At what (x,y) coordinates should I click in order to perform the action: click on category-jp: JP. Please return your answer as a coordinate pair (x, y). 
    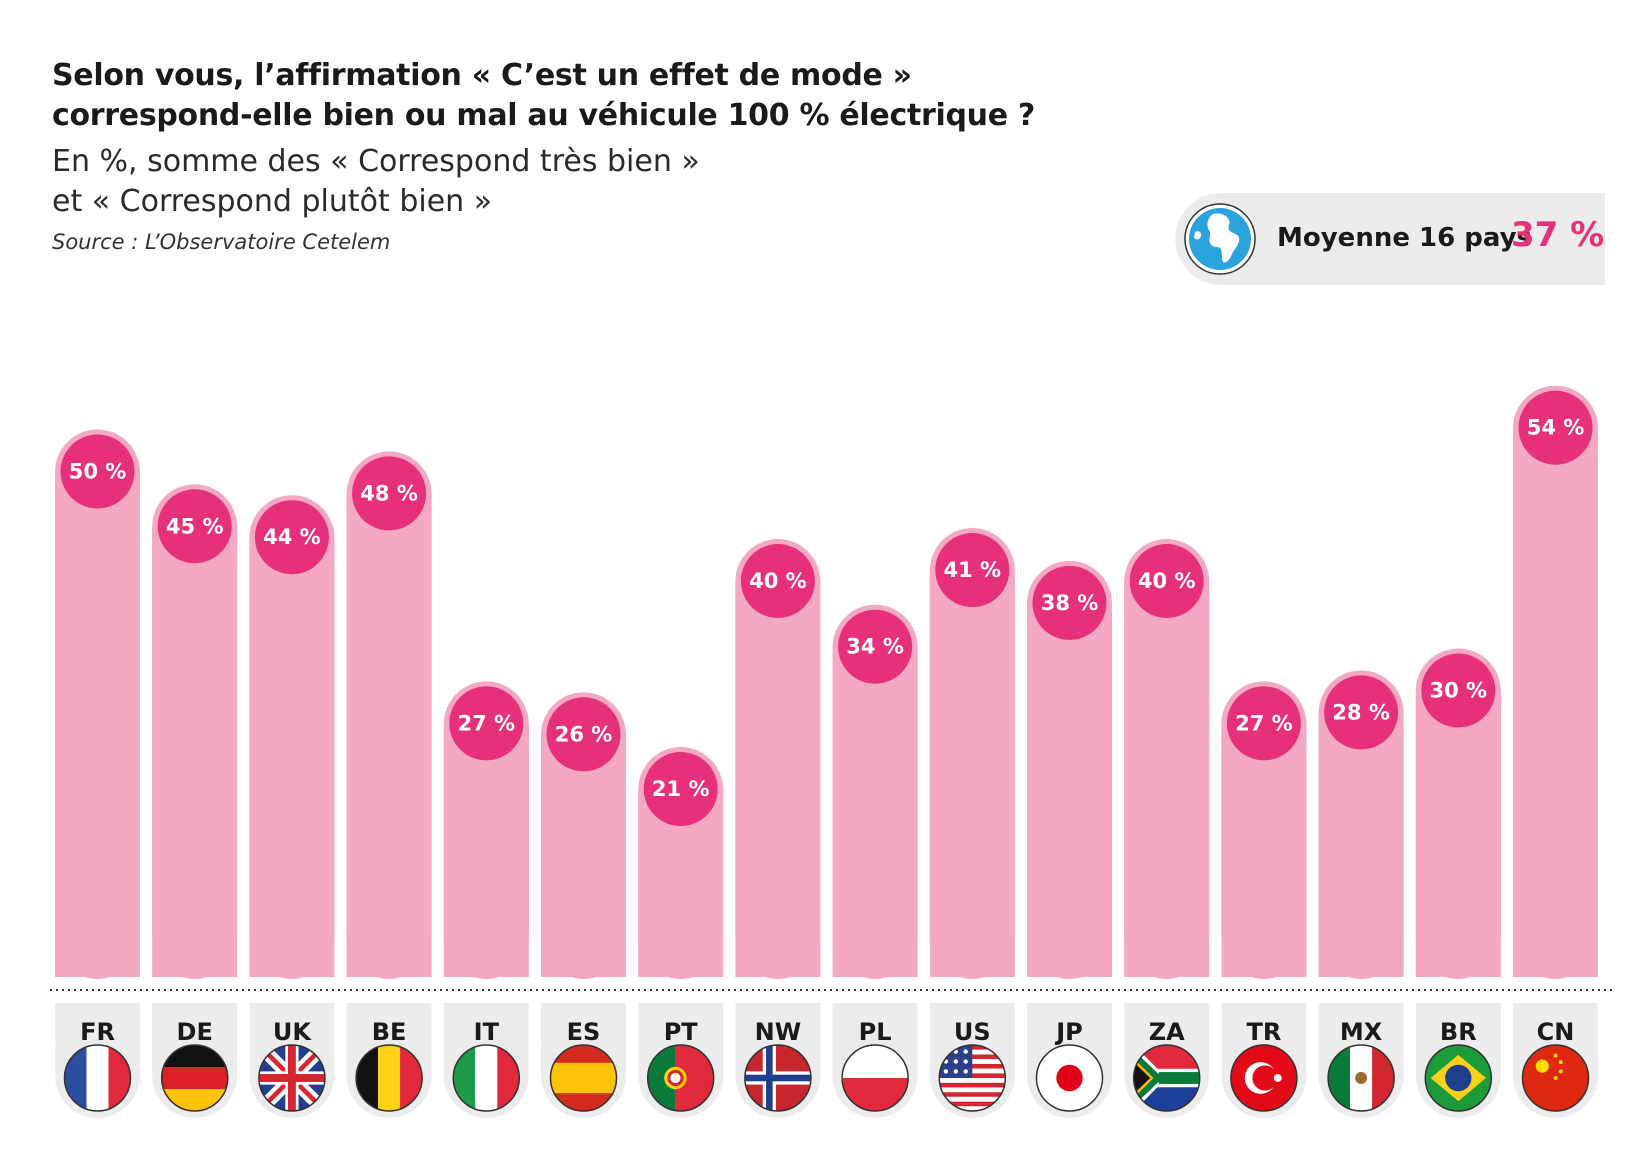
    Looking at the image, I should click on (1069, 1060).